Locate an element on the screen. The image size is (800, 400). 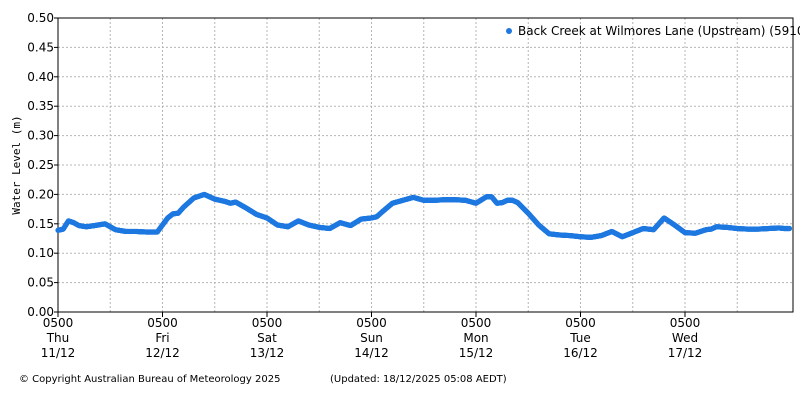
x-tick-day: Wed is located at coordinates (685, 338).